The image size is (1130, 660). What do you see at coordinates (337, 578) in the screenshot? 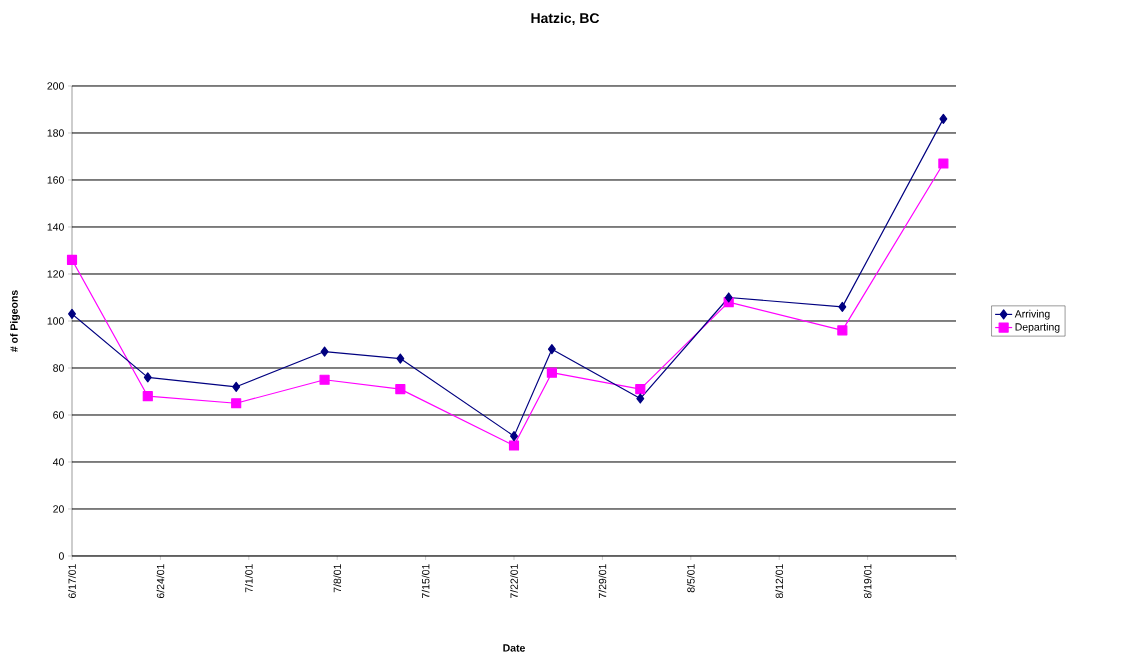
I see `x-tick-label: 7/8/01` at bounding box center [337, 578].